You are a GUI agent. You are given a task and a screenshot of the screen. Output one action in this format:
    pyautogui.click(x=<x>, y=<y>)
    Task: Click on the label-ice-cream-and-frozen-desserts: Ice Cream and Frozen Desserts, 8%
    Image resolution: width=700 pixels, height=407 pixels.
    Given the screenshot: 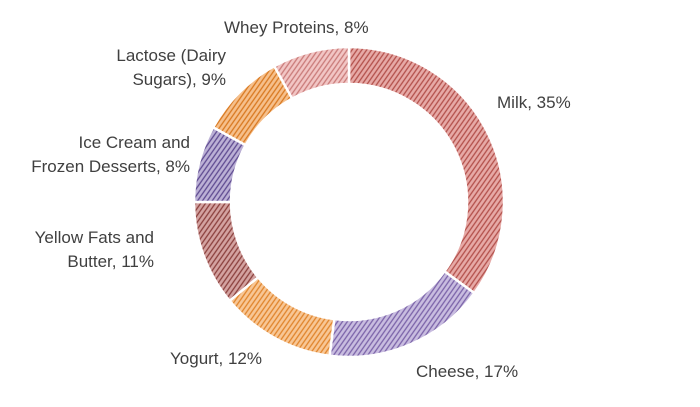 What is the action you would take?
    pyautogui.click(x=110, y=154)
    